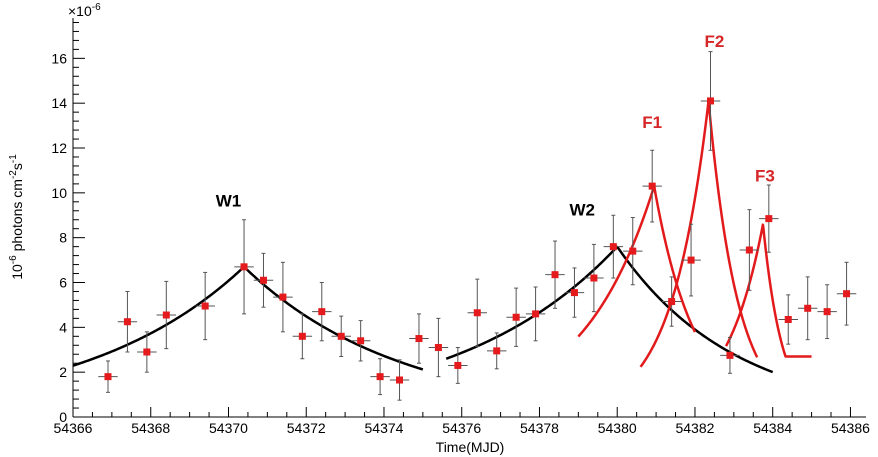  What do you see at coordinates (582, 209) in the screenshot?
I see `label-w2: W2` at bounding box center [582, 209].